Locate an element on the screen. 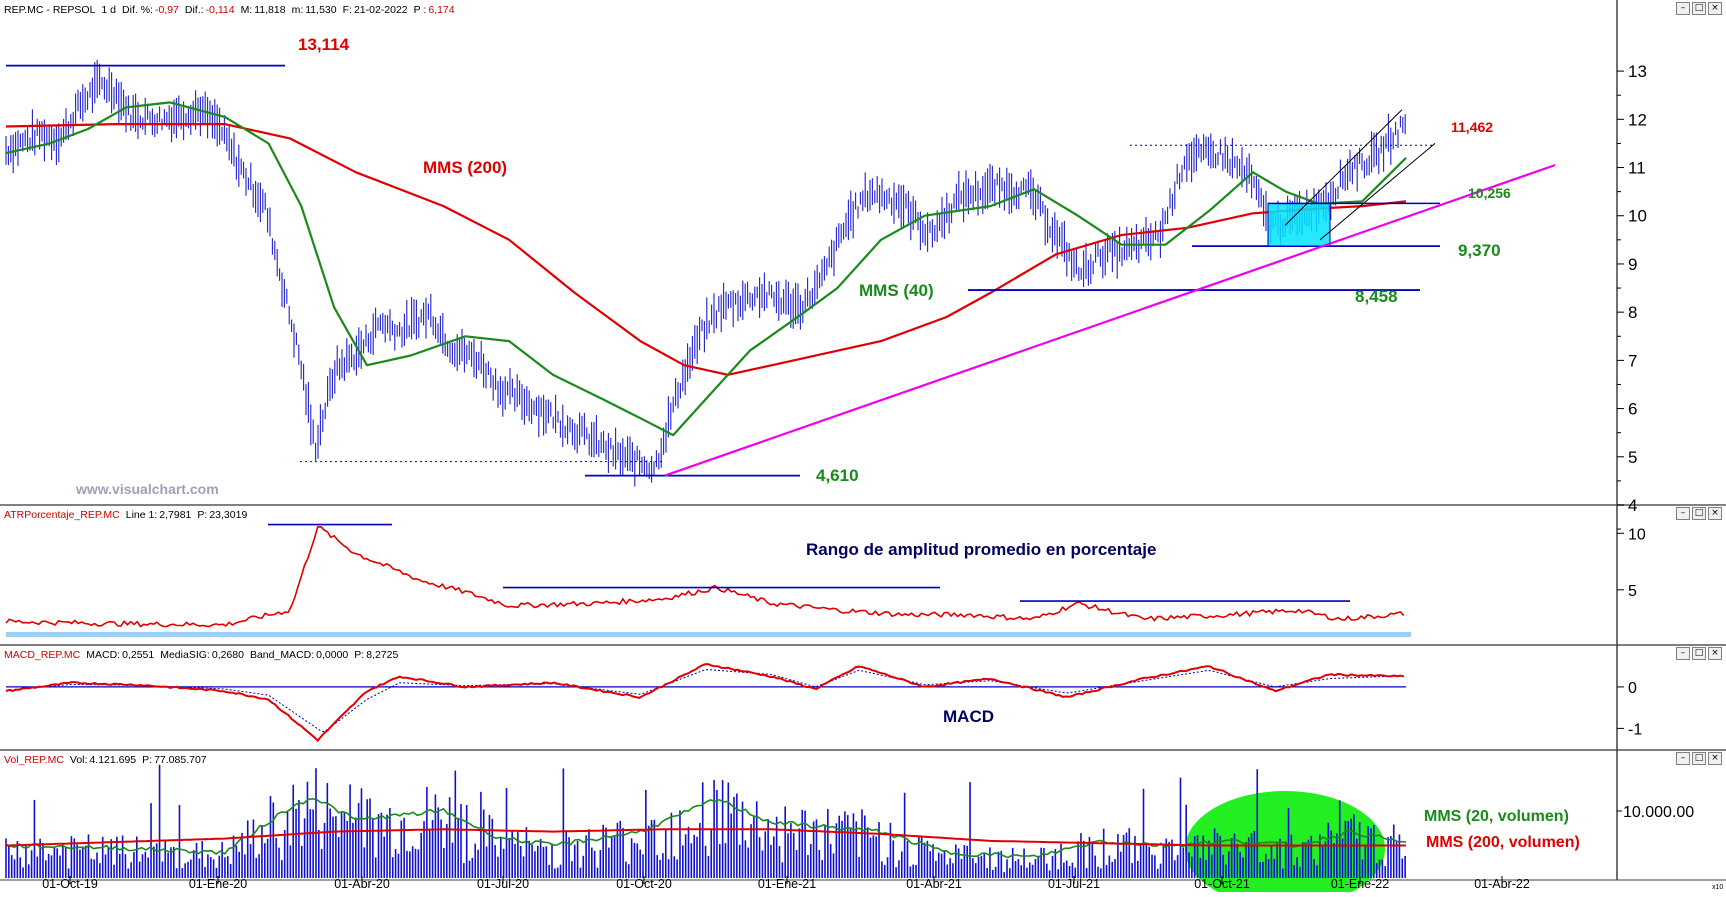 Image resolution: width=1726 pixels, height=897 pixels. x-tick-label: 01-Oct-19 is located at coordinates (70, 884).